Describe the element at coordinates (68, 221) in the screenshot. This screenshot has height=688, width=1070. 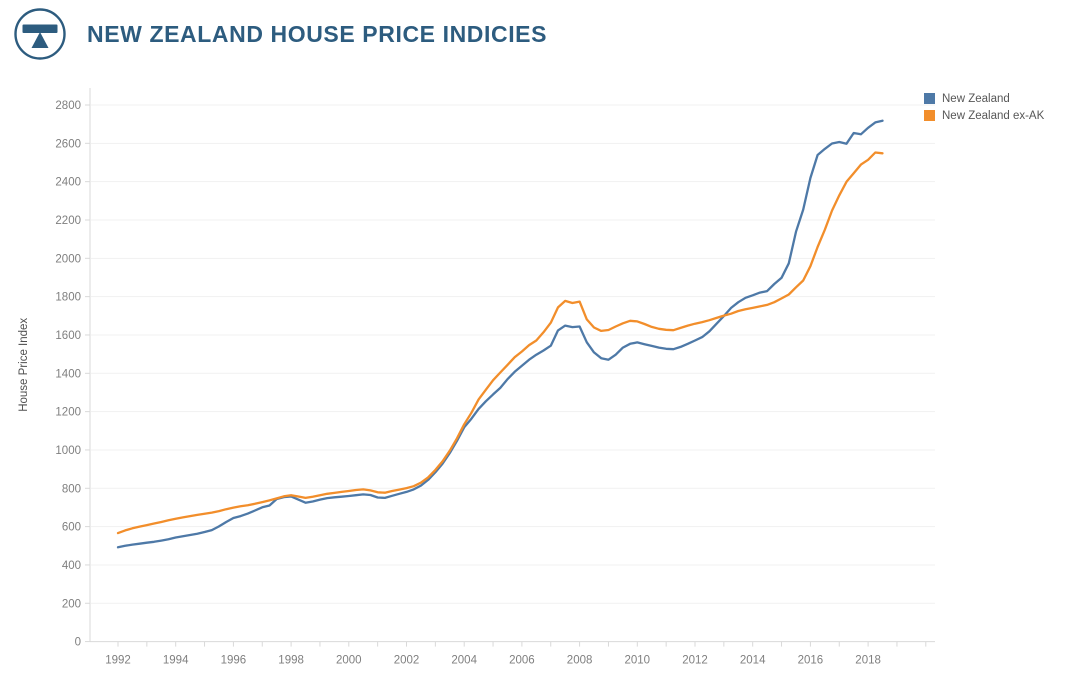
I see `svg-text: 2200` at that location.